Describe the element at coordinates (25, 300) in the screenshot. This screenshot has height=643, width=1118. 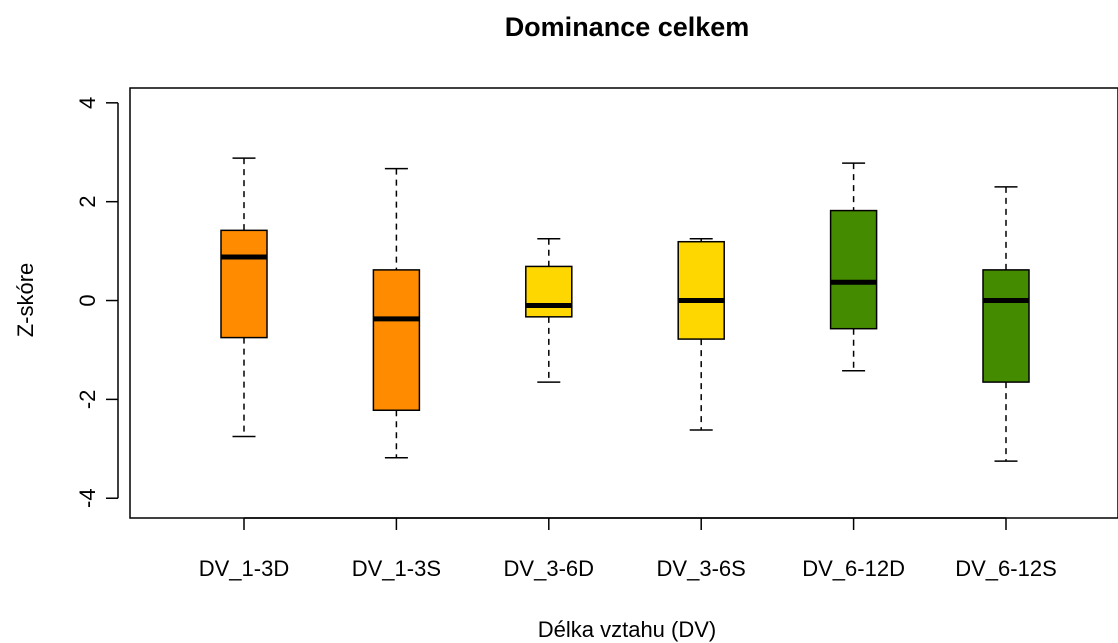
I see `y-axis-label: Z-skóre` at that location.